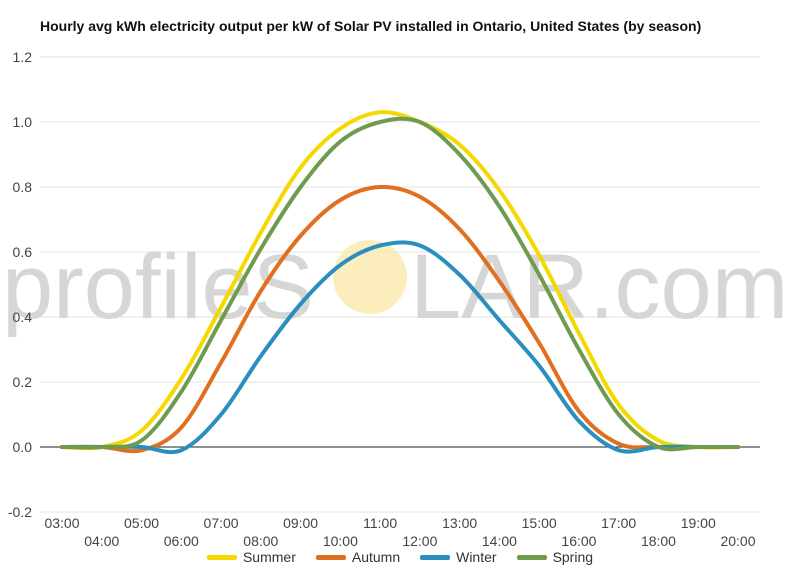  What do you see at coordinates (221, 523) in the screenshot?
I see `x-tick-label: 07:00` at bounding box center [221, 523].